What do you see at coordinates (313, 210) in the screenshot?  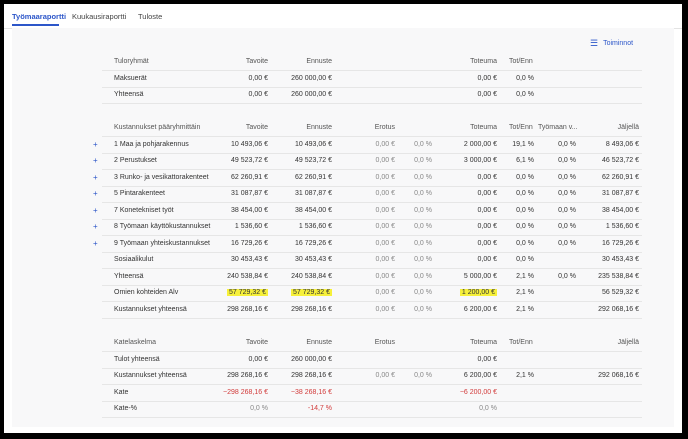 I see `ennuste-value: 38 454,00 €` at bounding box center [313, 210].